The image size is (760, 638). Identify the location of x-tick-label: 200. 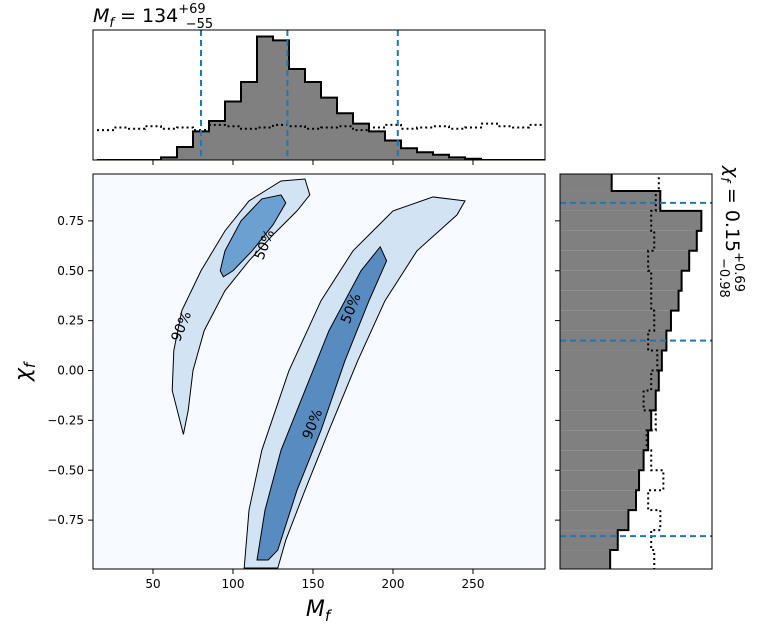
(393, 584).